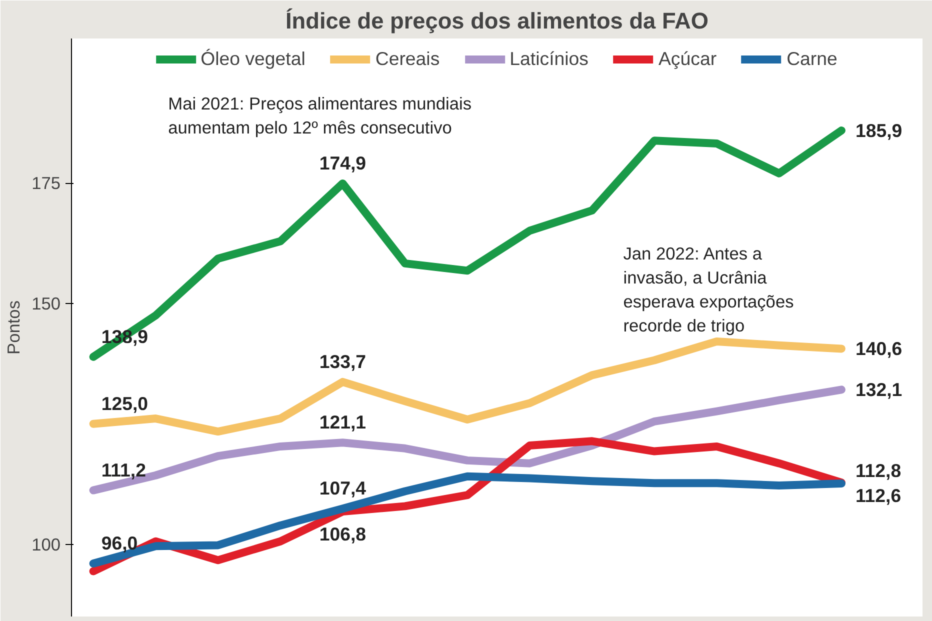  What do you see at coordinates (320, 115) in the screenshot?
I see `annotation: Mai 2021: Preços alimentares mundiais aumentam pelo 12º mês consecutivo` at bounding box center [320, 115].